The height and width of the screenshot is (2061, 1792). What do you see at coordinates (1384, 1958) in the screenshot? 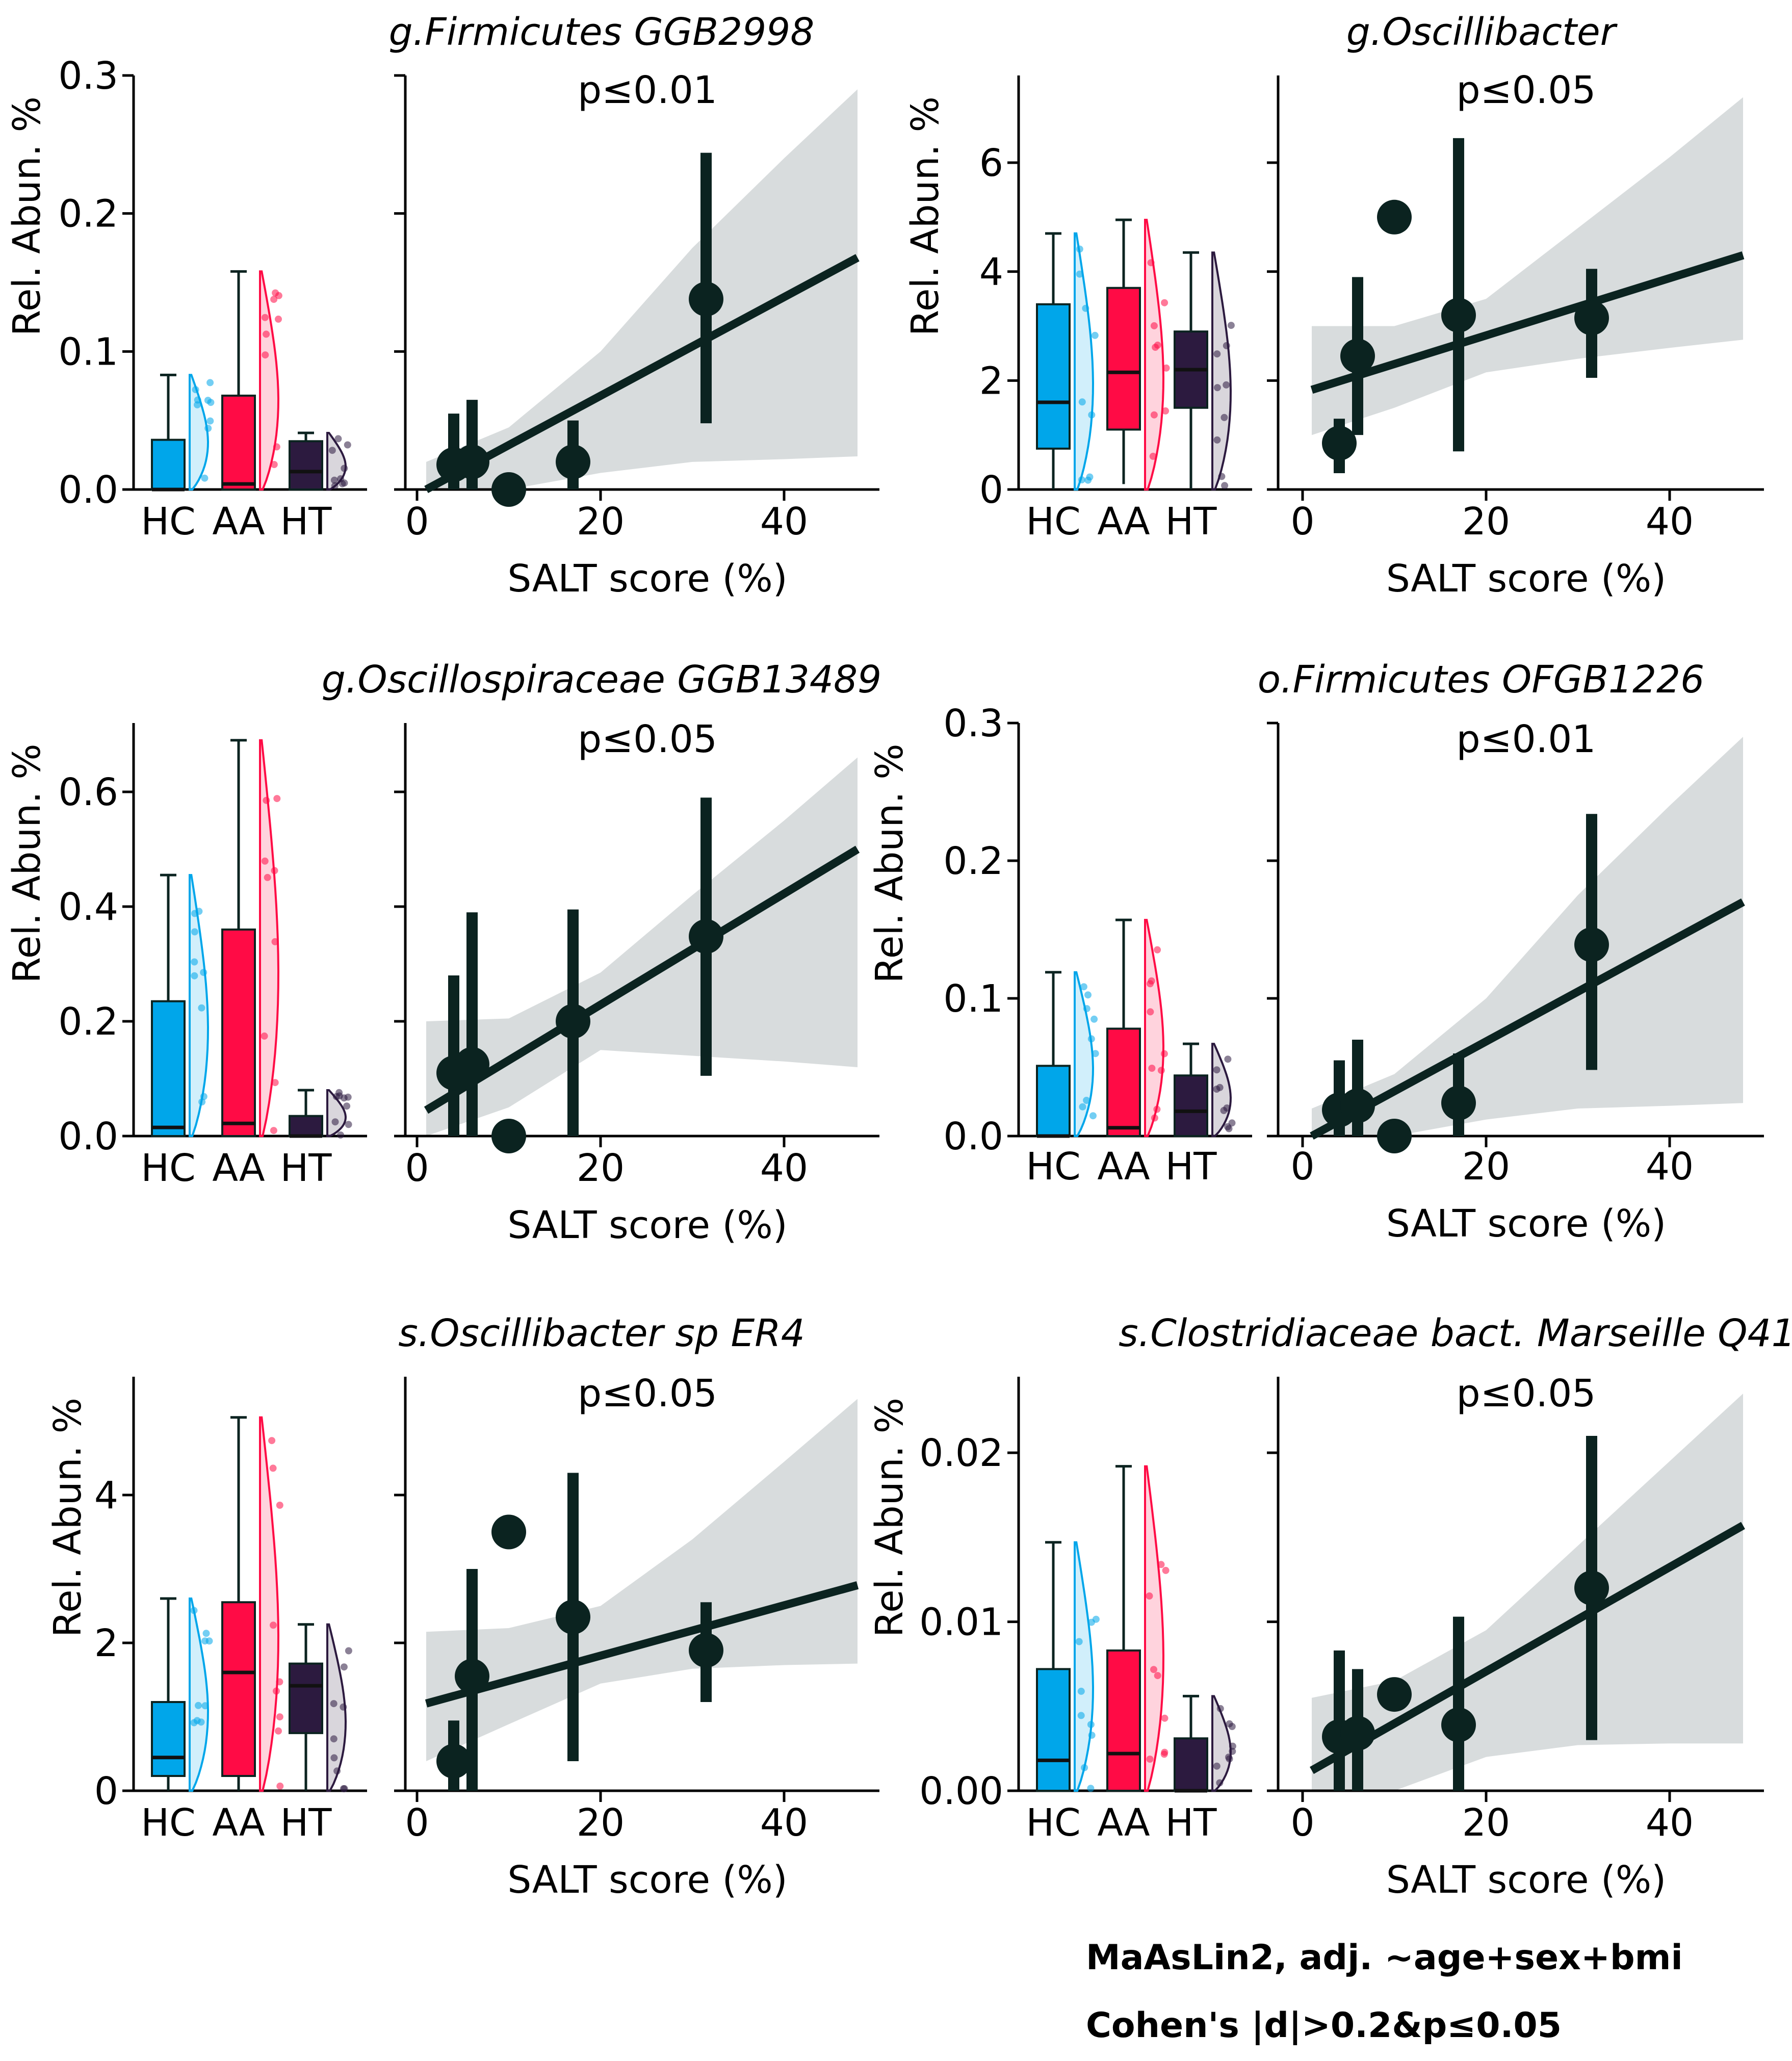
I see `footer-method: MaAsLin2, adj. ~age+sex+bmi` at bounding box center [1384, 1958].